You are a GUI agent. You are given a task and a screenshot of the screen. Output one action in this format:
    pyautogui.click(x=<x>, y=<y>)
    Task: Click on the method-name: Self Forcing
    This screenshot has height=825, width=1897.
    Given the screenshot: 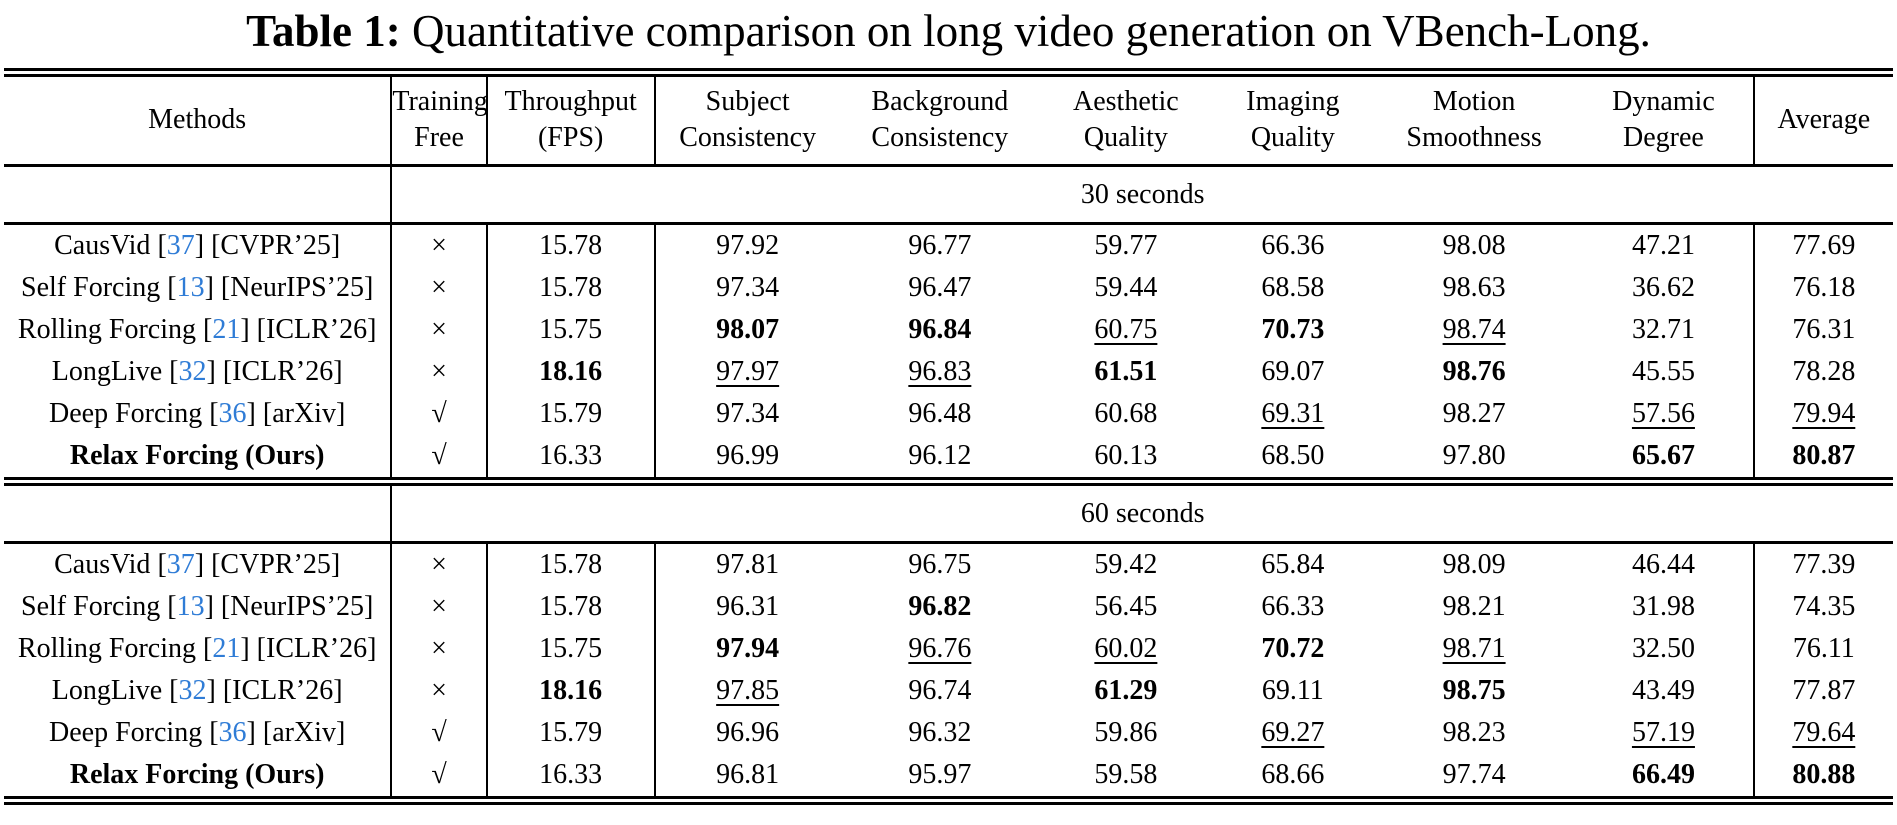 What is the action you would take?
    pyautogui.click(x=91, y=288)
    